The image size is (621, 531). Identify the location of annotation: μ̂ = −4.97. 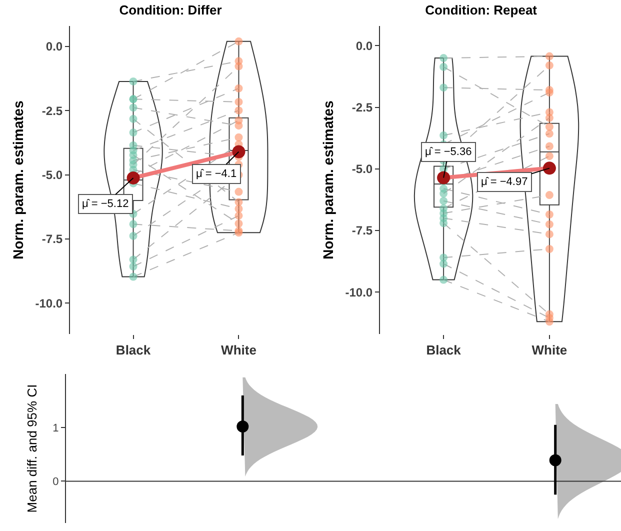
(504, 182).